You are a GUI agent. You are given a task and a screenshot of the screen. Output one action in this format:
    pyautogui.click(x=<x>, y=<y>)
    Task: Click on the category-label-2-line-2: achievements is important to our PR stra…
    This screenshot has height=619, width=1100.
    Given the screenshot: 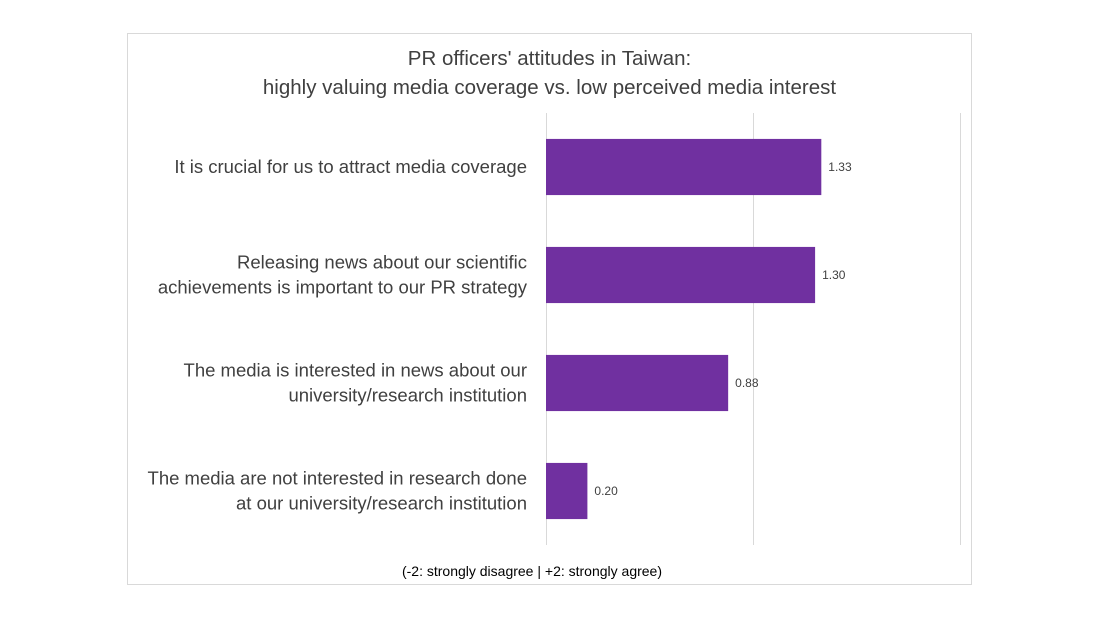 What is the action you would take?
    pyautogui.click(x=343, y=287)
    